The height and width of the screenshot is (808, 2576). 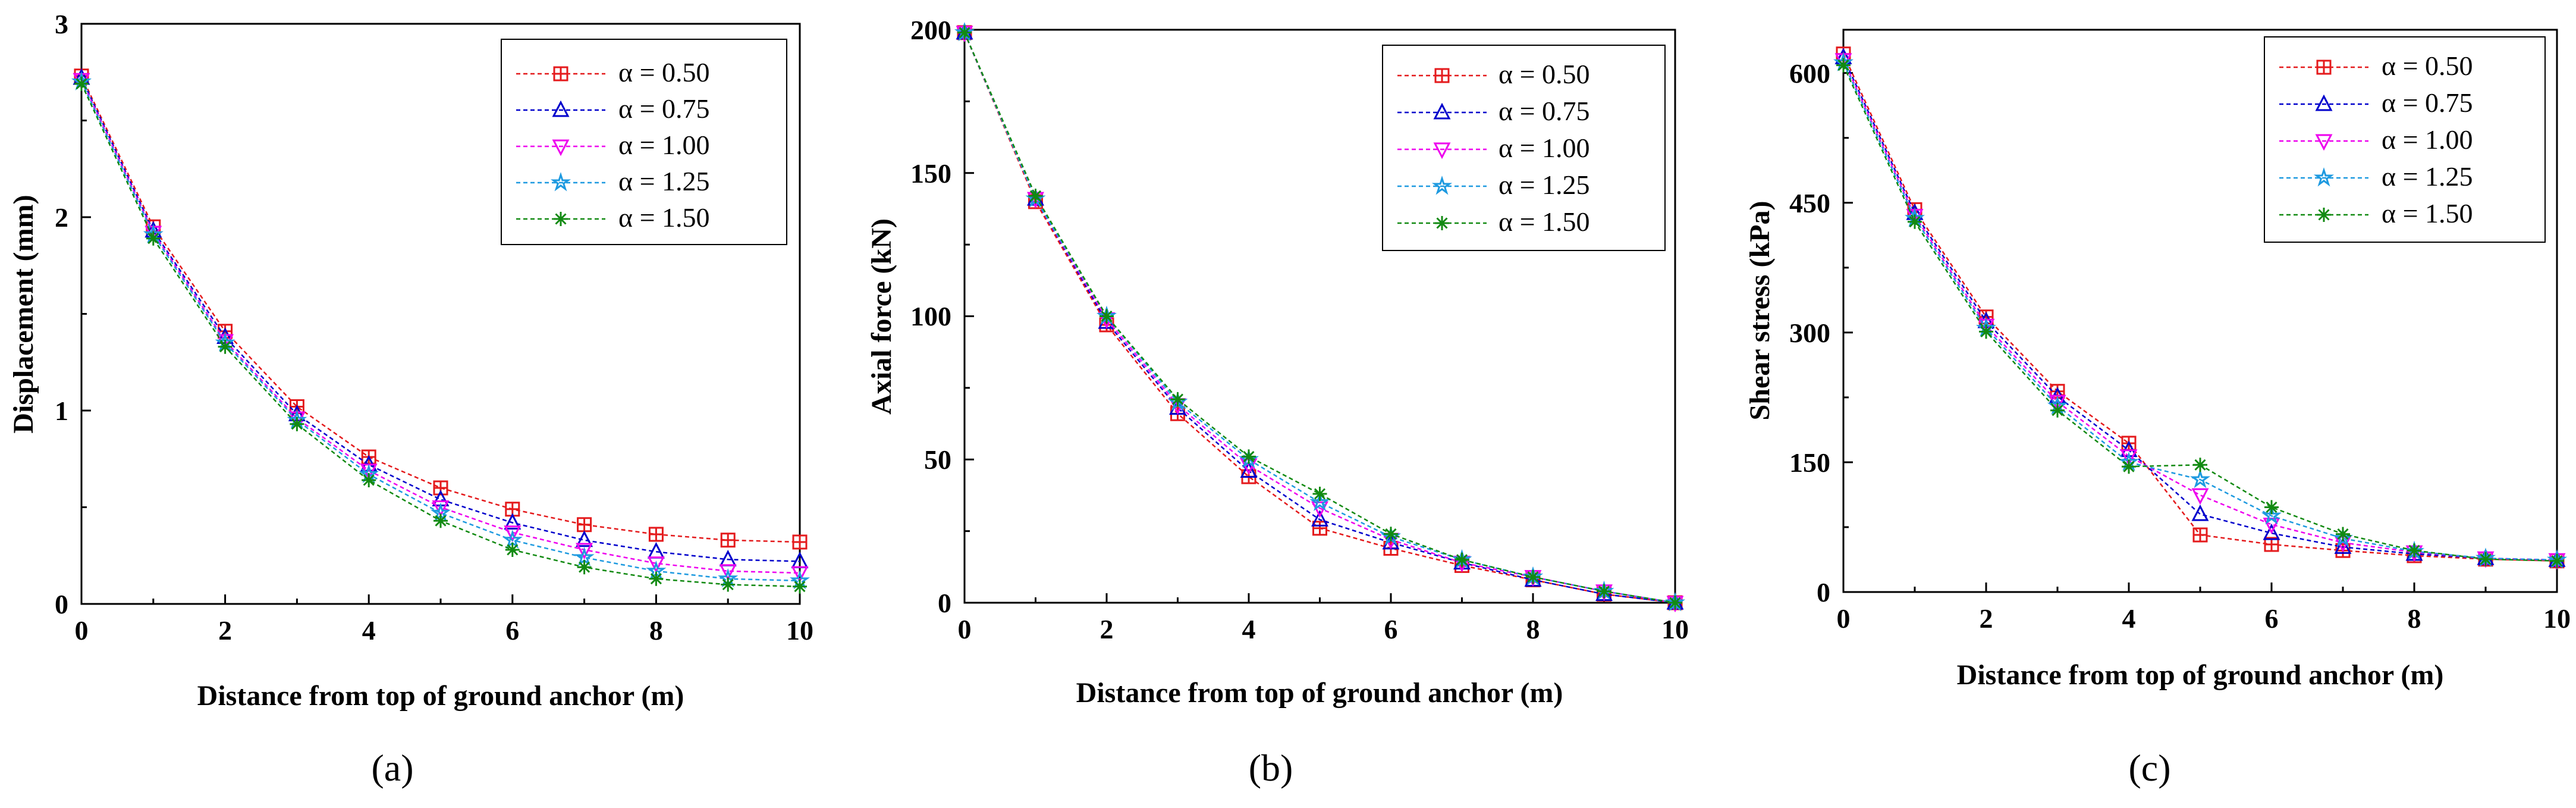 I want to click on y-tick-label: 1, so click(x=61, y=411).